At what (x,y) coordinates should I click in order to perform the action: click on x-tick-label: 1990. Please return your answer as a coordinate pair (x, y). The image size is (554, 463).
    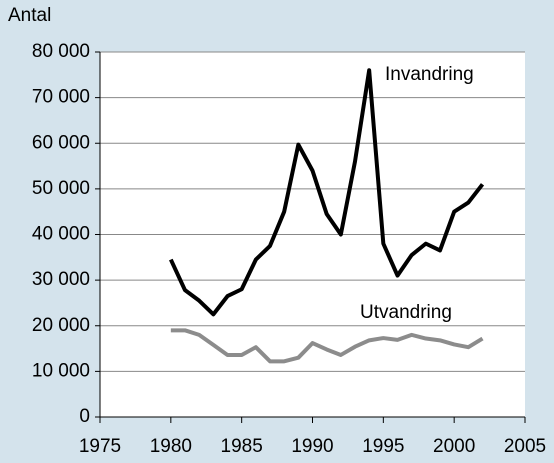
    Looking at the image, I should click on (312, 446).